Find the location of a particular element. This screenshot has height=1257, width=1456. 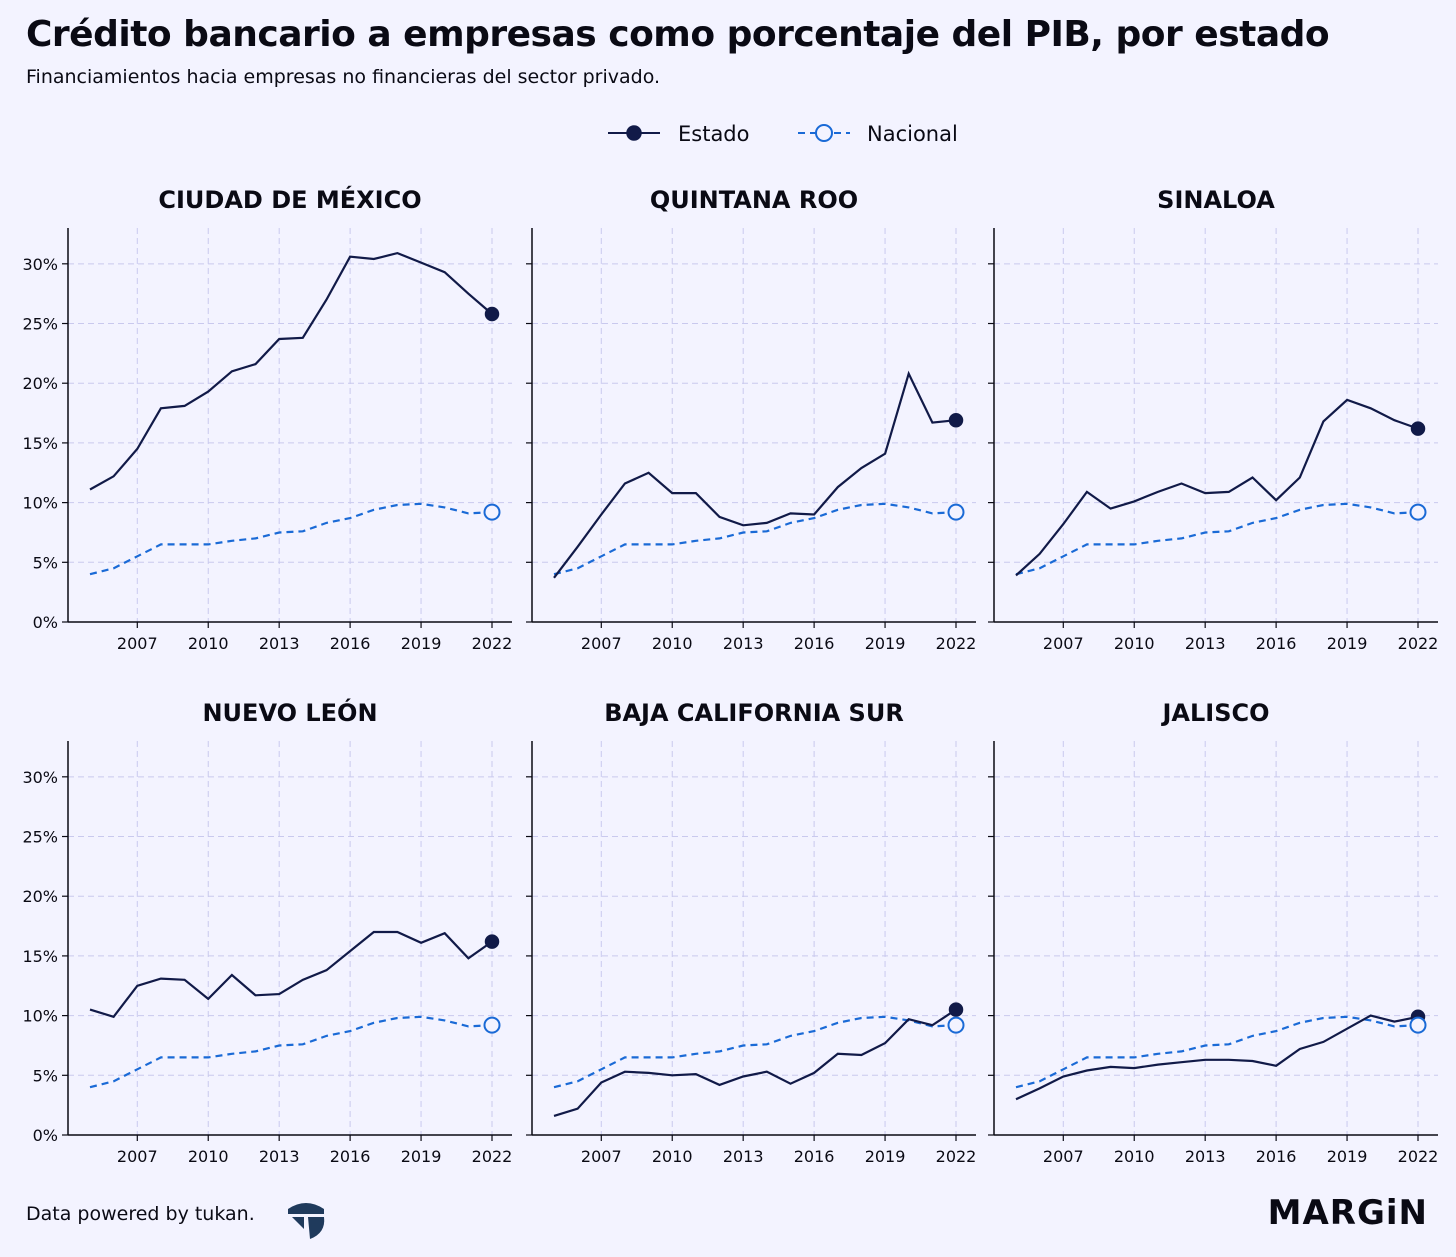

panel-quintana-roo: QUINTANA ROO 2007 2010 2013 2016 2019 2022 is located at coordinates (751, 419).